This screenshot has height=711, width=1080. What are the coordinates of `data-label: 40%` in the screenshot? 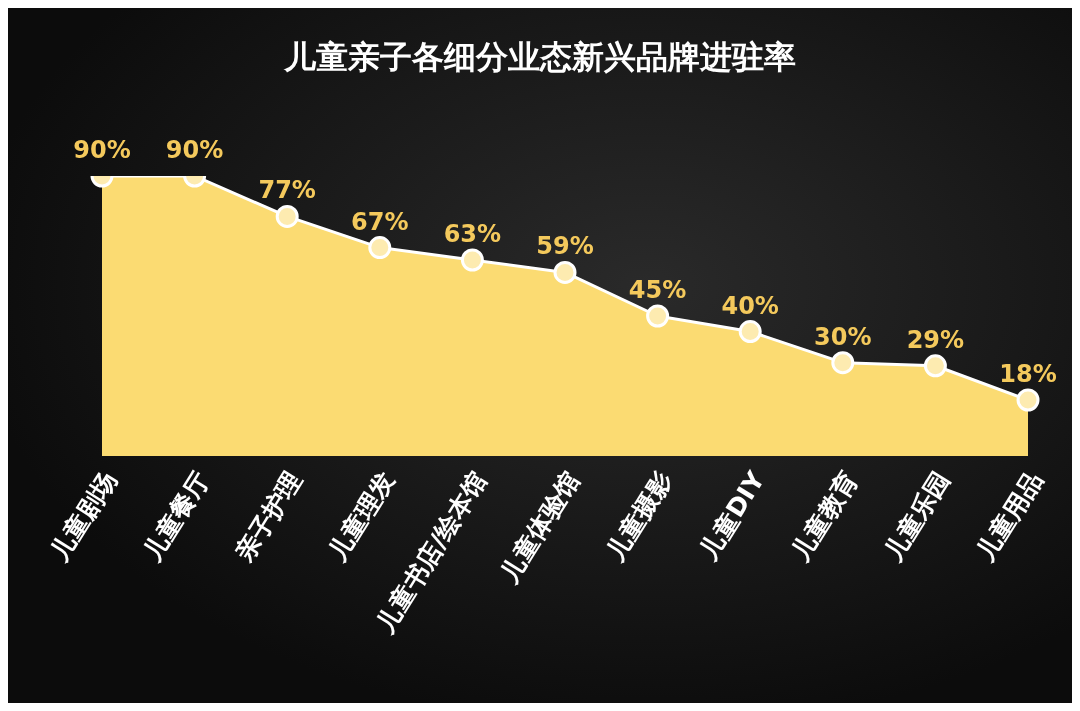 It's located at (750, 305).